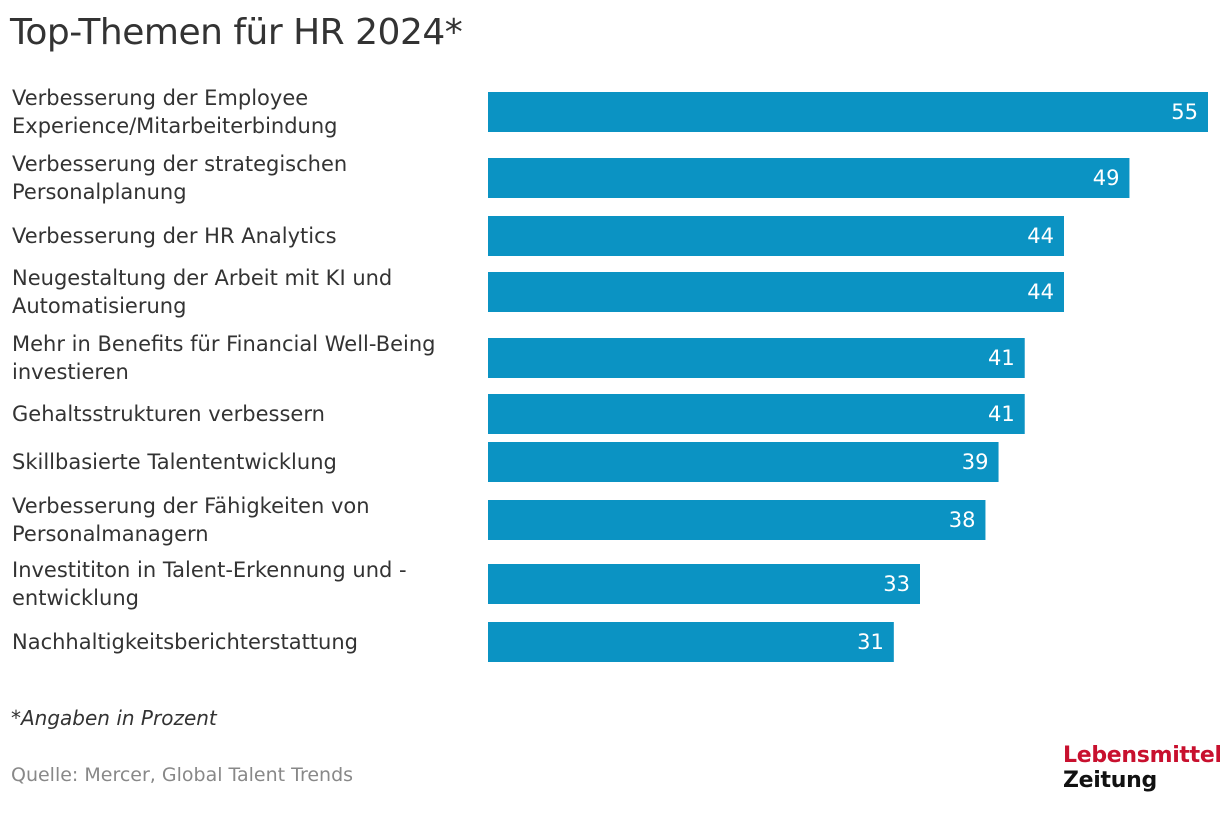 This screenshot has height=814, width=1220. I want to click on bar-value-label-2: 49, so click(1106, 178).